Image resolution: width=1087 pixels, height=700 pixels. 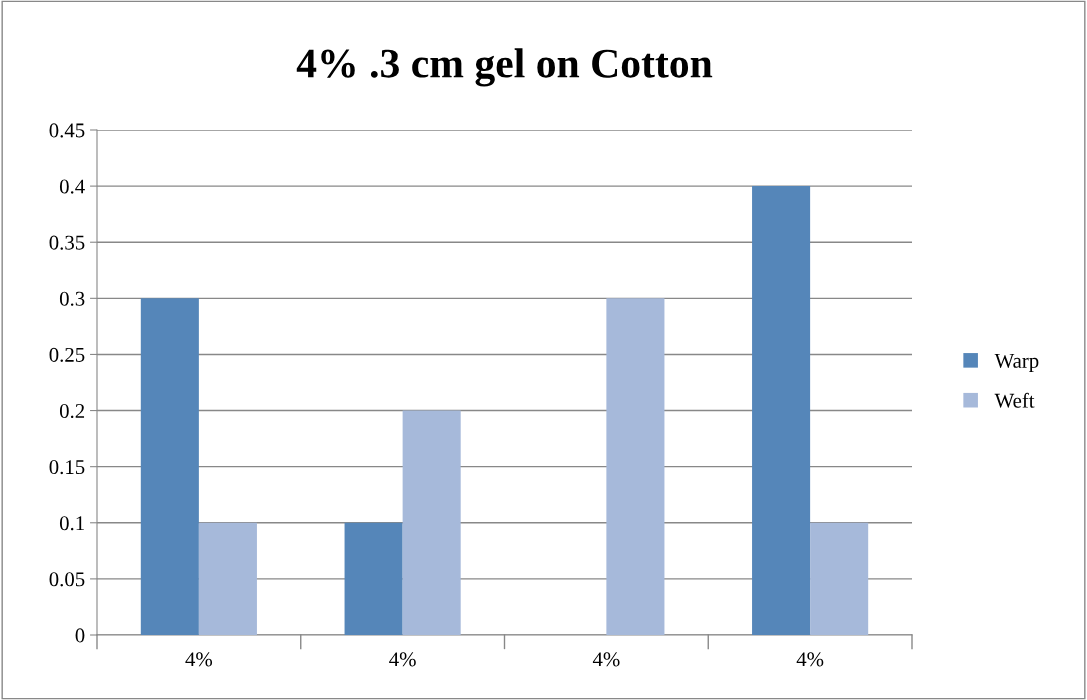 What do you see at coordinates (67, 354) in the screenshot?
I see `y-tick-label: 0.25` at bounding box center [67, 354].